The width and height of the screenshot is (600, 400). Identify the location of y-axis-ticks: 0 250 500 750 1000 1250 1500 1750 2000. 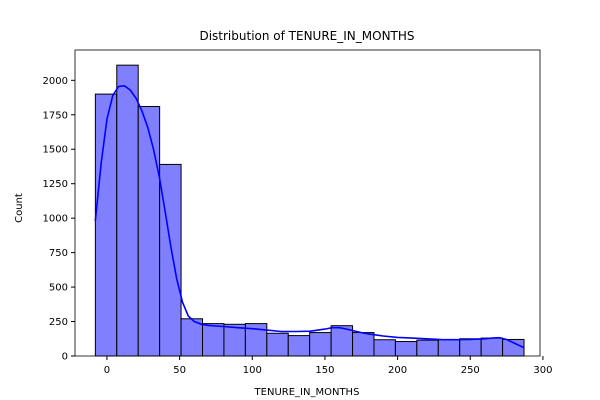
(59, 219).